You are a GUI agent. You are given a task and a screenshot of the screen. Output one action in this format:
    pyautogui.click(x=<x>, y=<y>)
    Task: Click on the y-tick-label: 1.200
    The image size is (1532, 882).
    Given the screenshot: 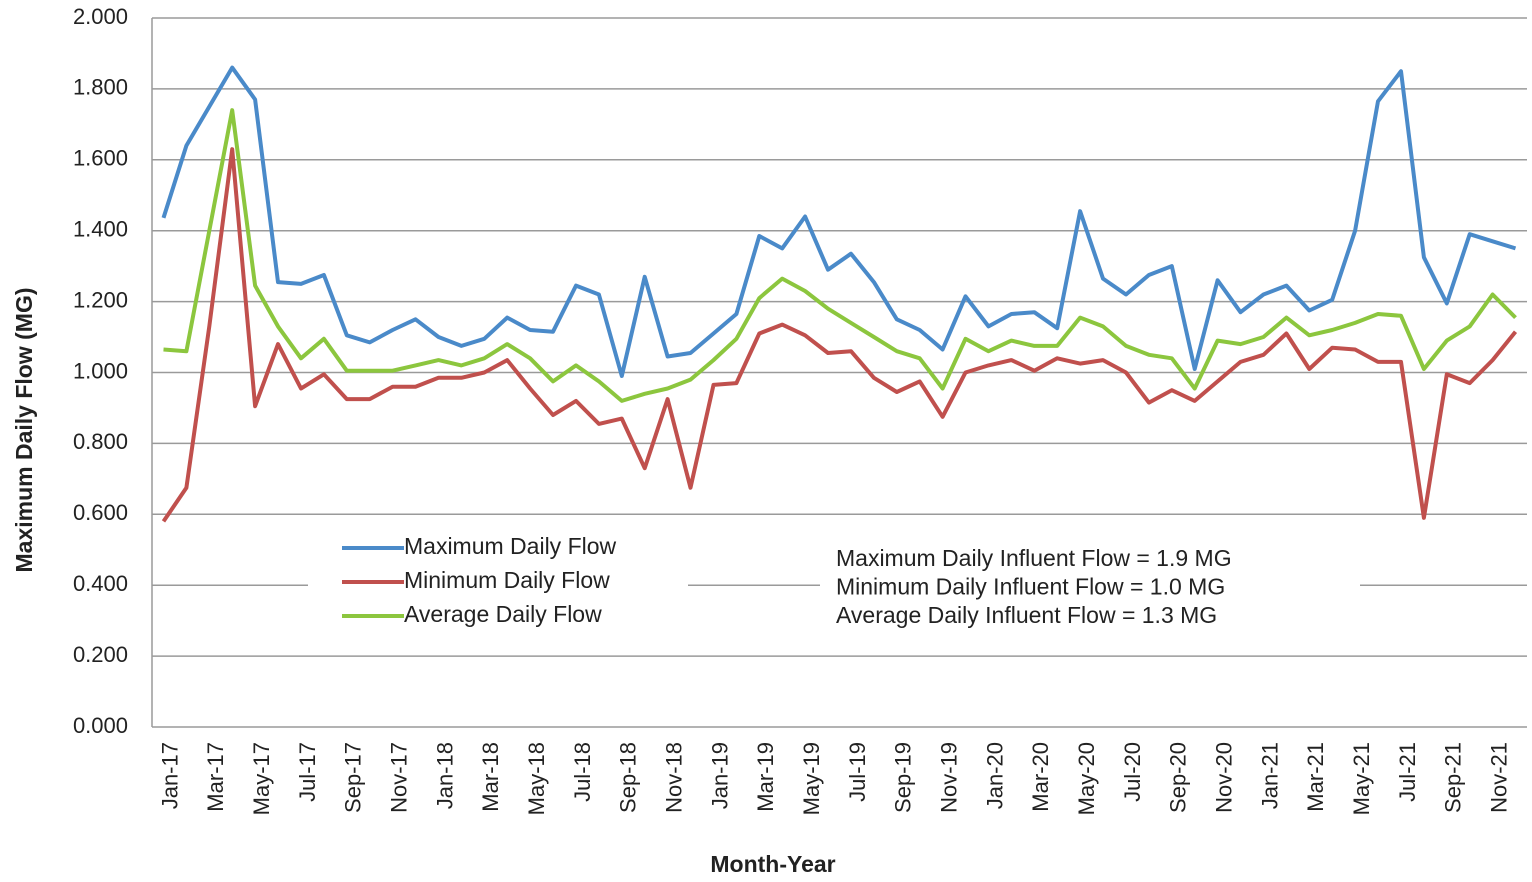 What is the action you would take?
    pyautogui.click(x=100, y=299)
    